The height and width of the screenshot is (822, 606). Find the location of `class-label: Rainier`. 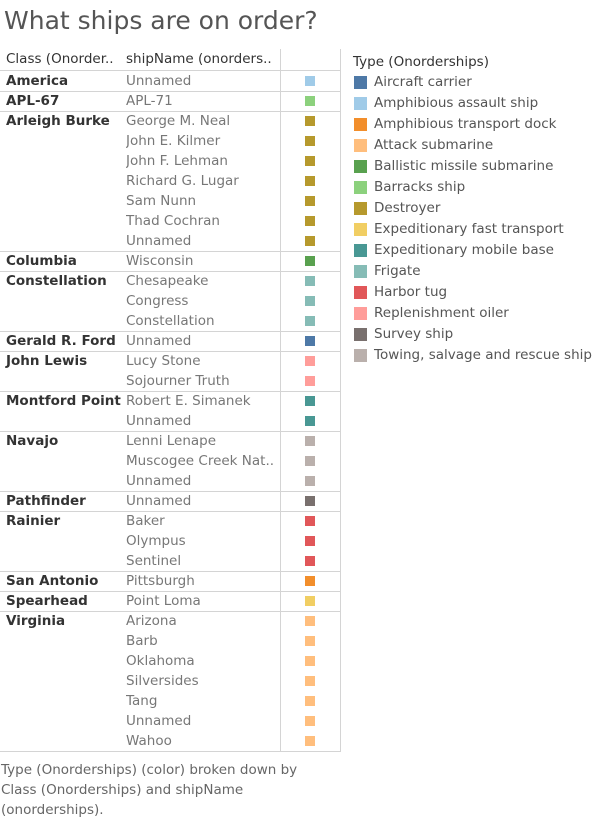

class-label: Rainier is located at coordinates (33, 521).